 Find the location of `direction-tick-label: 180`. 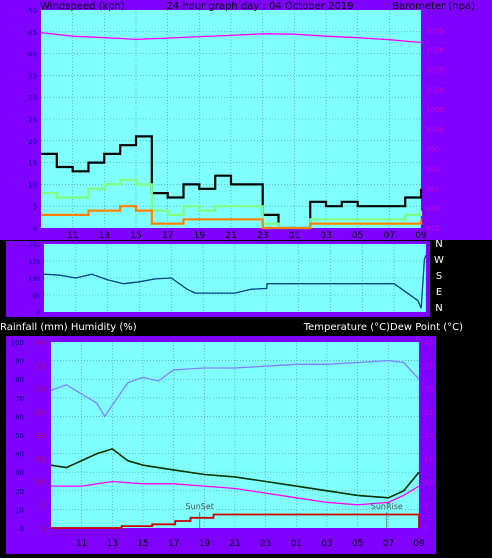

direction-tick-label: 180 is located at coordinates (35, 279).